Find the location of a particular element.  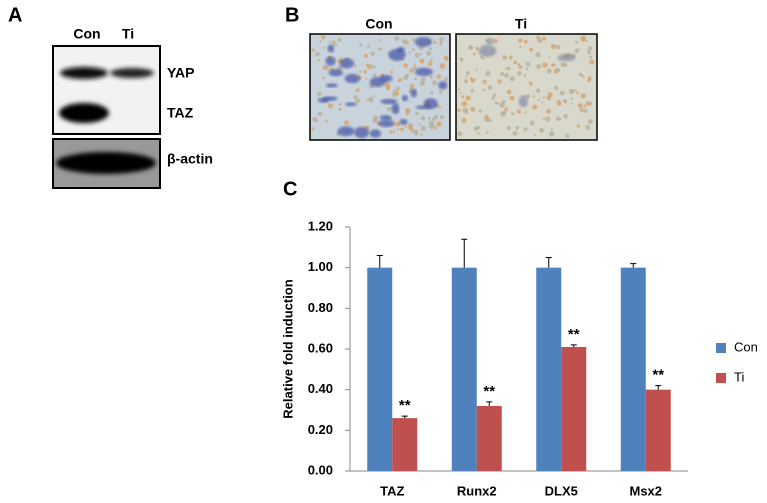

frame is located at coordinates (380, 87).